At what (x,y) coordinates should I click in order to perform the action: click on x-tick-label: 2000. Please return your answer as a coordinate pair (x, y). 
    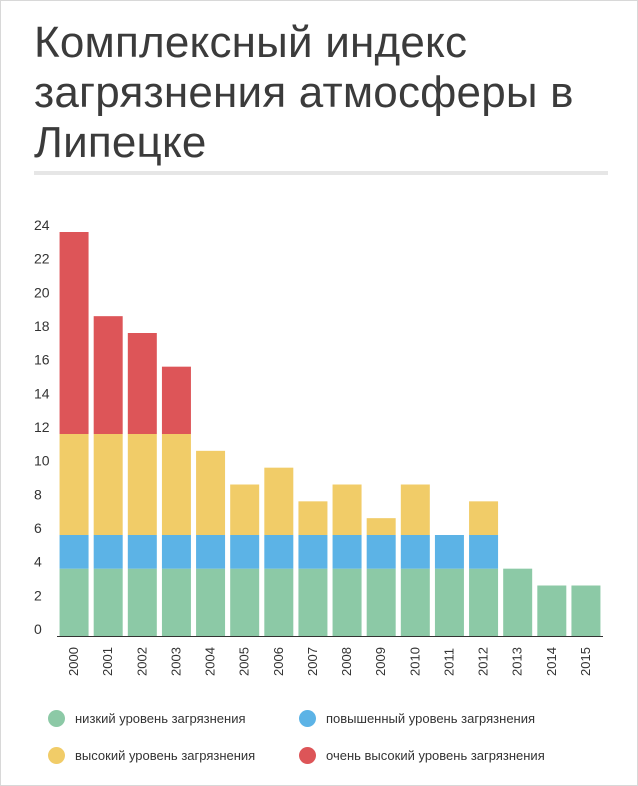
    Looking at the image, I should click on (73, 661).